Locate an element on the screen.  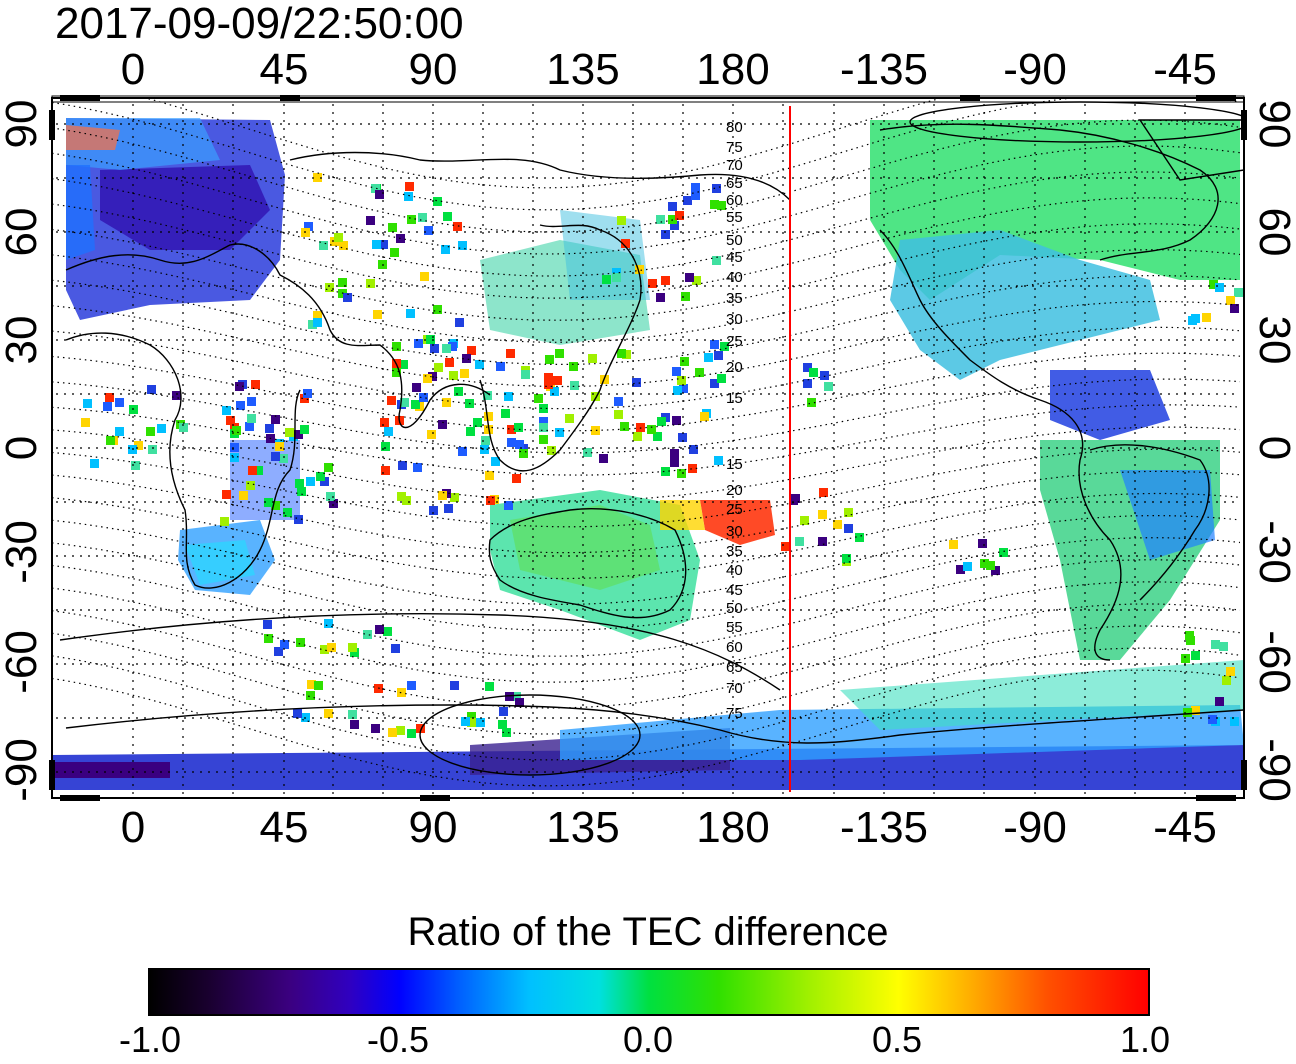
maglat-label-south: 40 is located at coordinates (734, 570).